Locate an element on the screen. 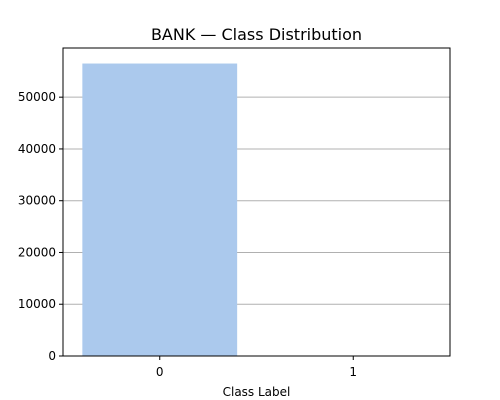 Image resolution: width=500 pixels, height=400 pixels. y-tick-label: 0 is located at coordinates (52, 356).